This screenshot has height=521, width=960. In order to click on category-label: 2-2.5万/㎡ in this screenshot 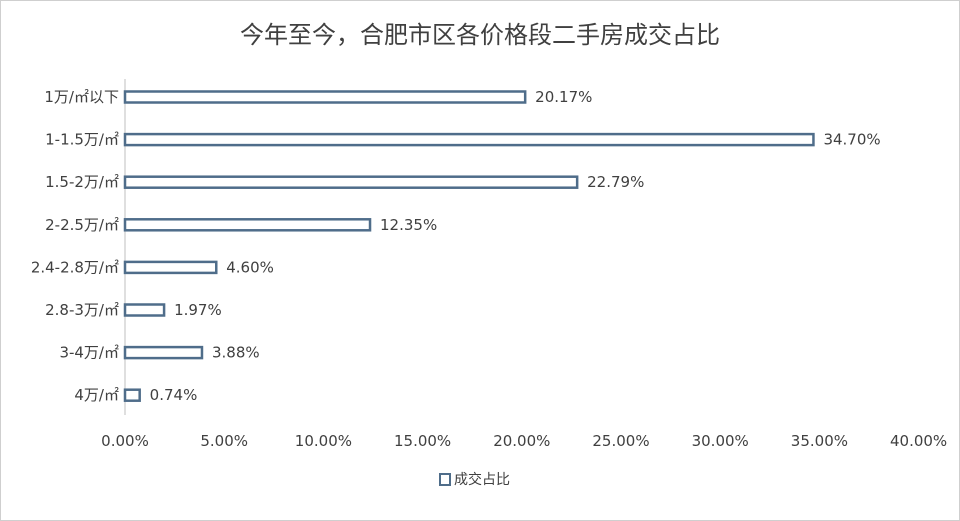, I will do `click(82, 225)`.